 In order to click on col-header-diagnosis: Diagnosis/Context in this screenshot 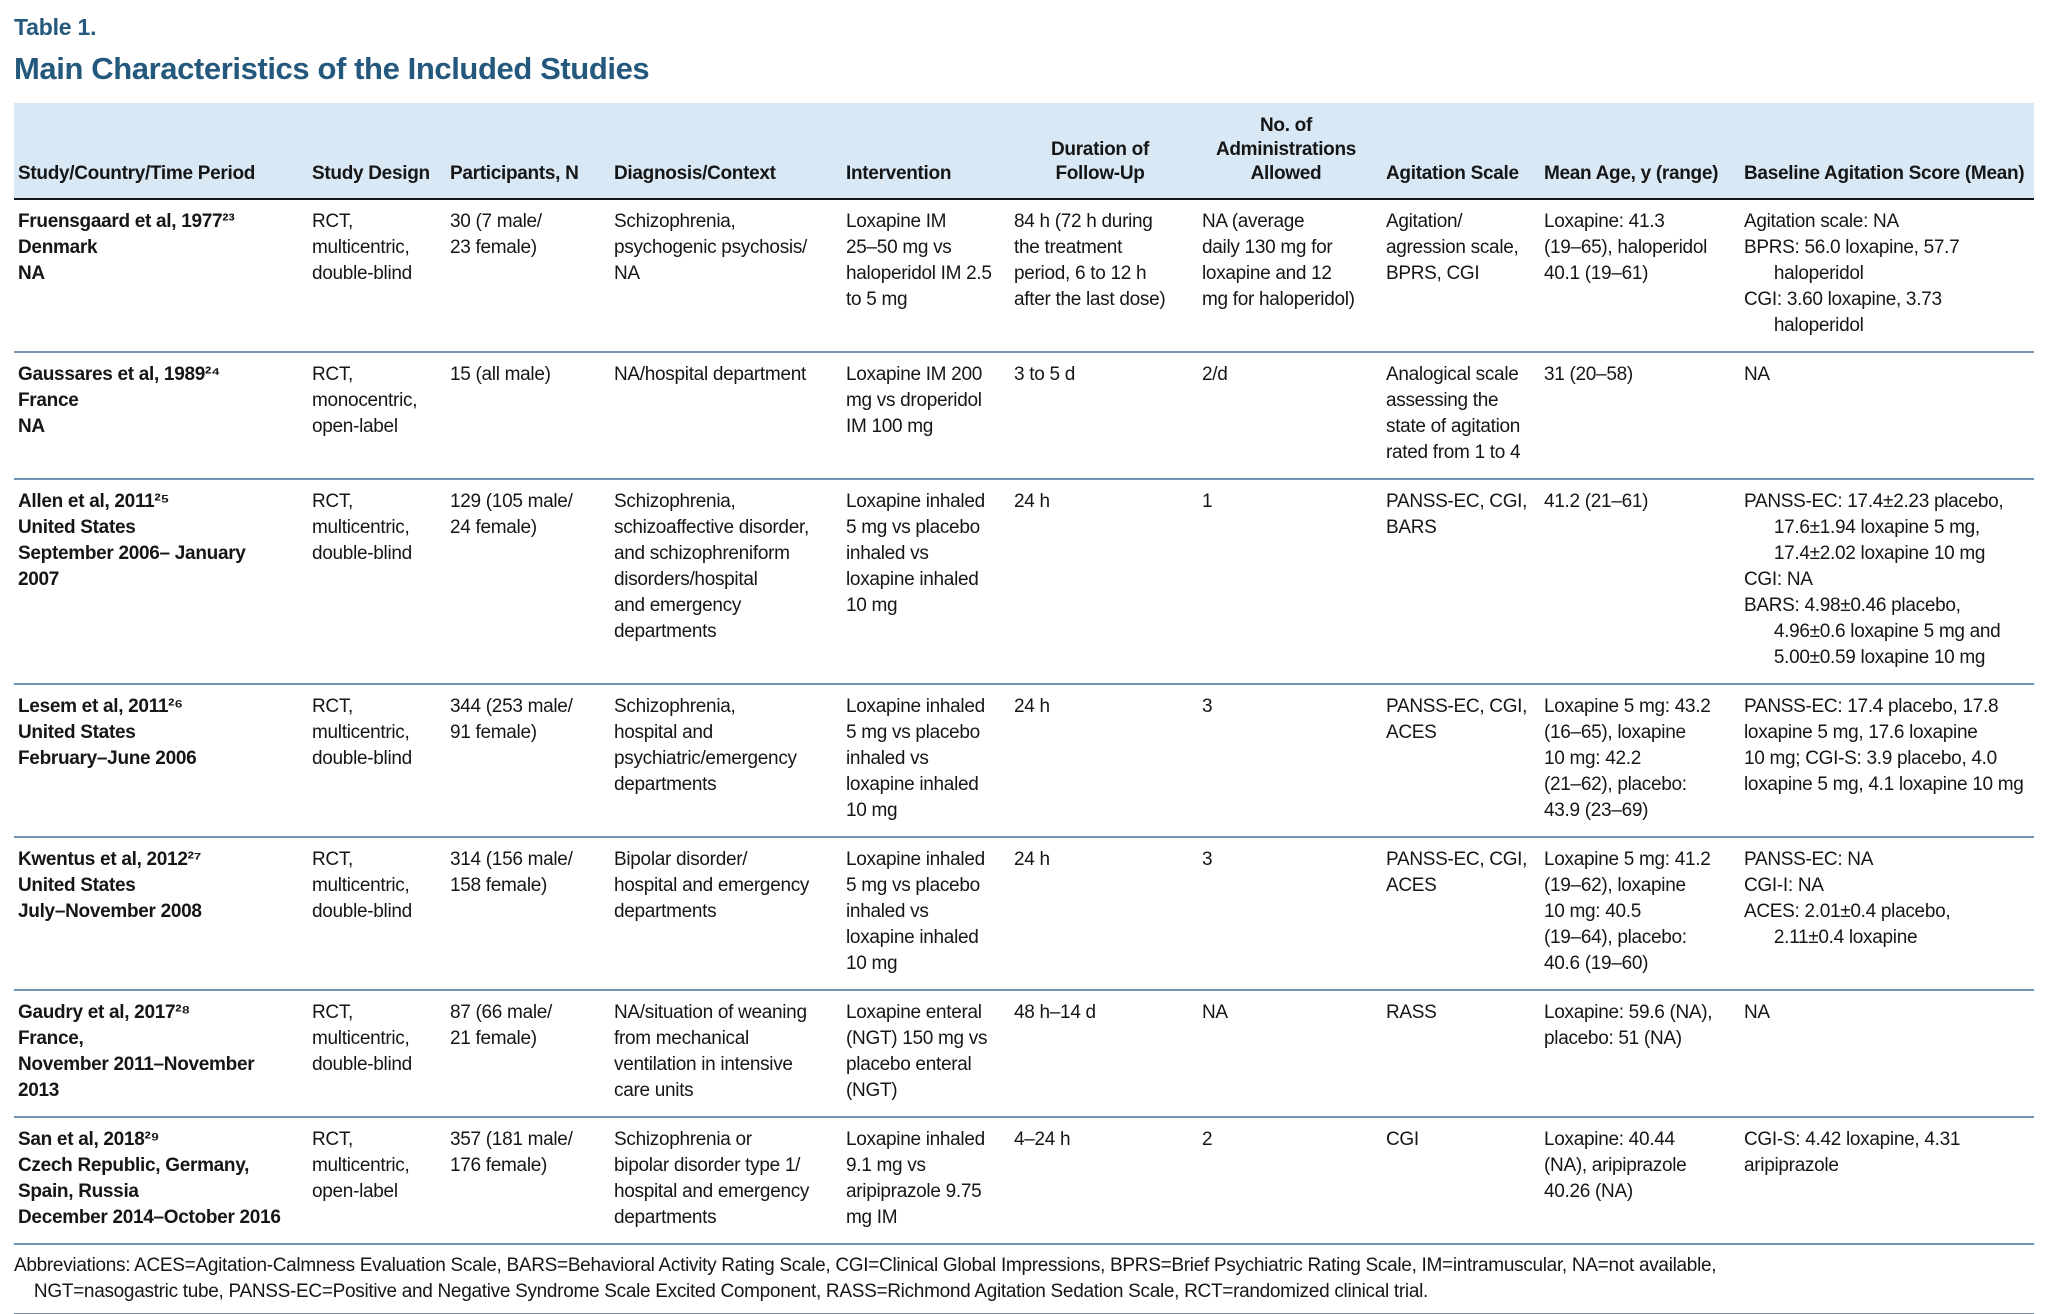, I will do `click(722, 151)`.